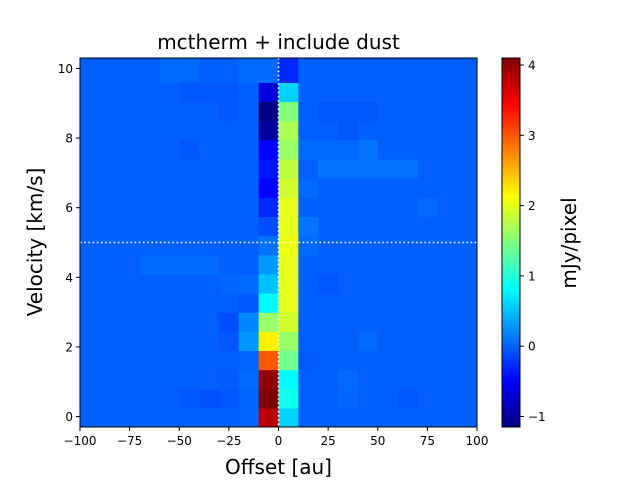 Image resolution: width=640 pixels, height=480 pixels. I want to click on x-tick-label: 50, so click(377, 441).